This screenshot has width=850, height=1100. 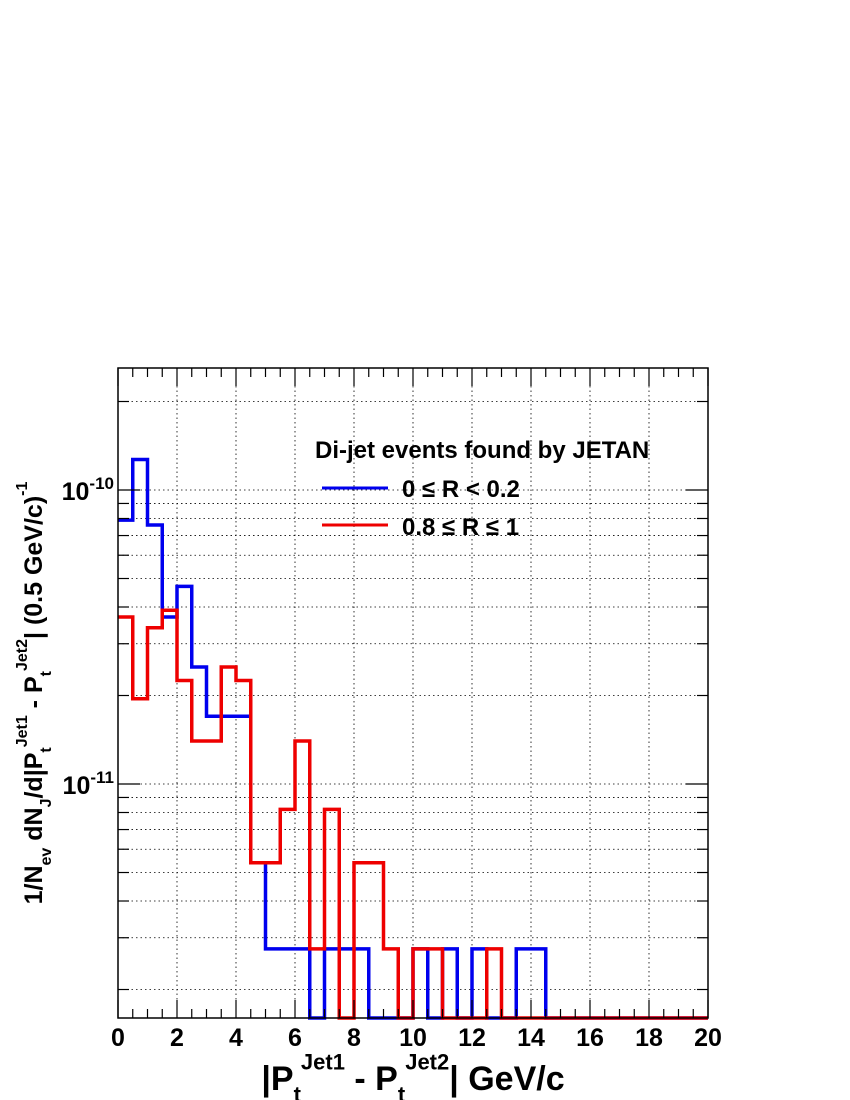 I want to click on x-axis-title: |PtJet1 - PtJet2| GeV/c, so click(x=412, y=1075).